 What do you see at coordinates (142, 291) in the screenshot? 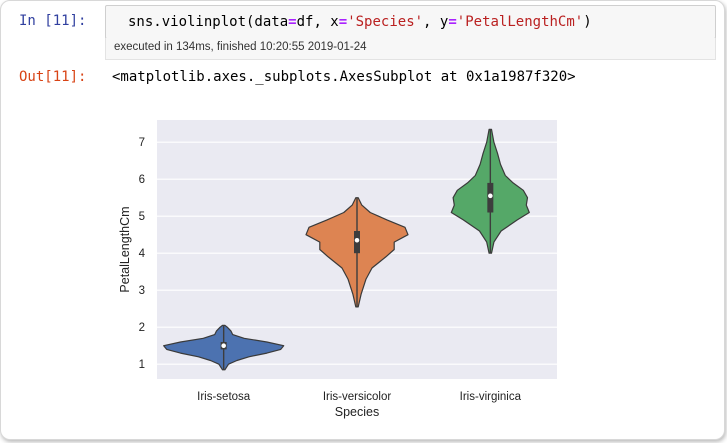
I see `y-tick-label: 3` at bounding box center [142, 291].